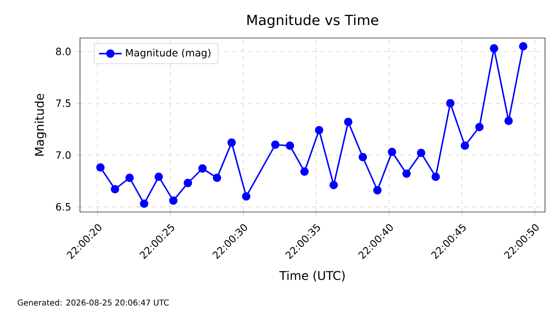  What do you see at coordinates (63, 52) in the screenshot?
I see `y-tick-label: 8.0` at bounding box center [63, 52].